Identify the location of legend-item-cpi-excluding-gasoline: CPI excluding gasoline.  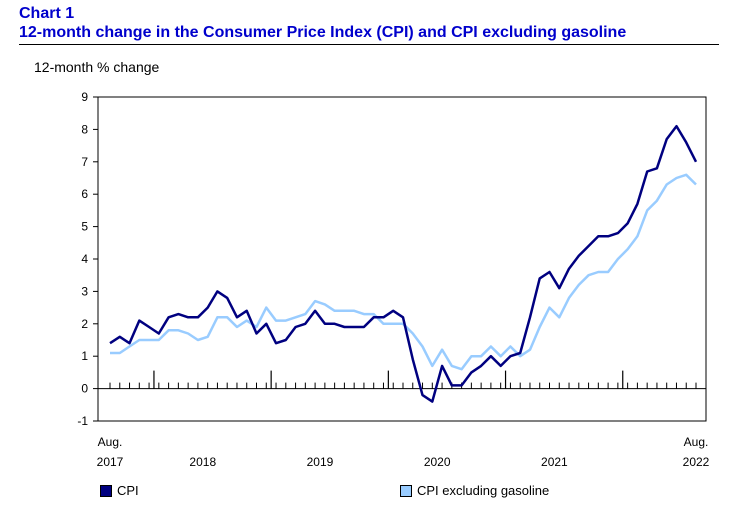
(474, 490).